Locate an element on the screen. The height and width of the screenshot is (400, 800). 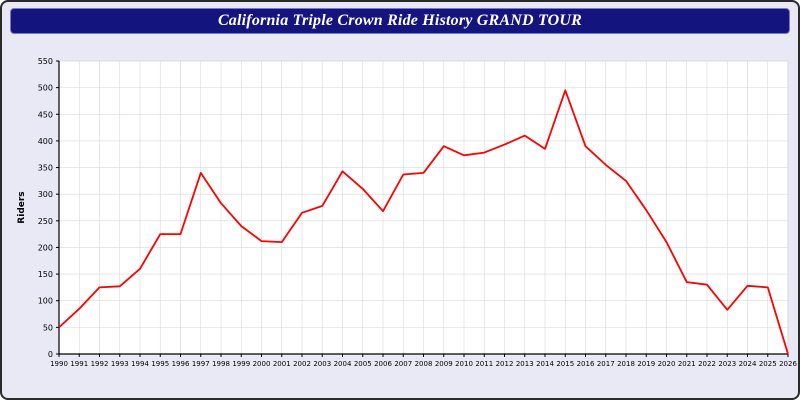
x-tick-label: 2002 is located at coordinates (302, 364).